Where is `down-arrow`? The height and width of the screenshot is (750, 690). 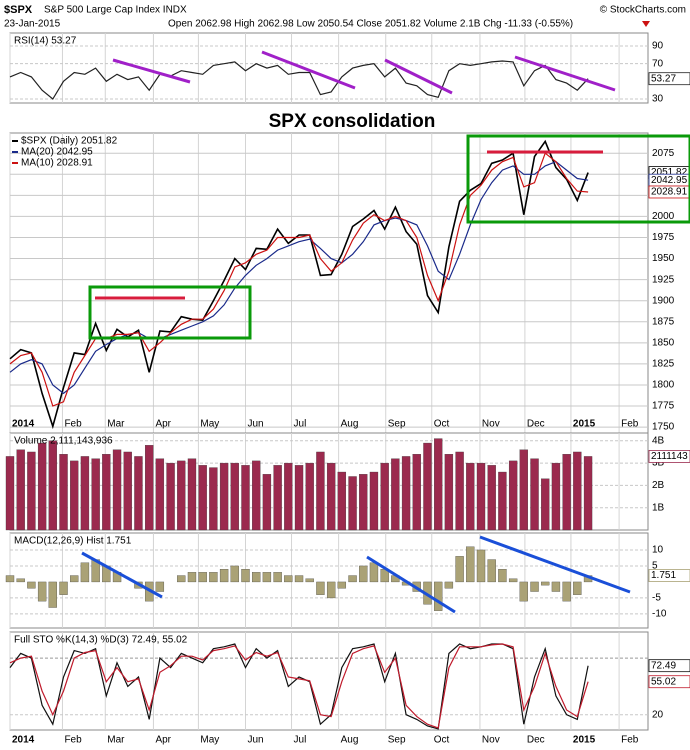
down-arrow is located at coordinates (646, 24).